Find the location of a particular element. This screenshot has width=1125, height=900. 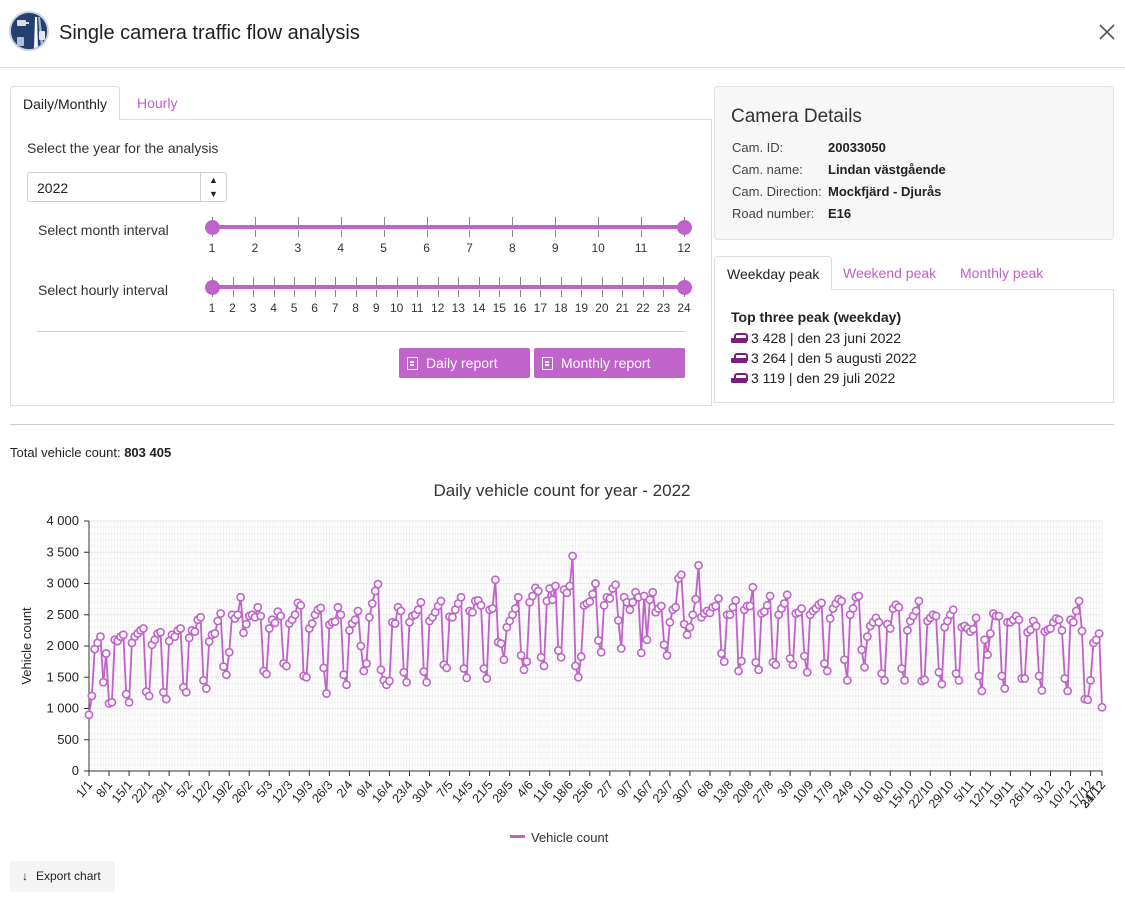

x-tick-label: 11/6 is located at coordinates (543, 791).